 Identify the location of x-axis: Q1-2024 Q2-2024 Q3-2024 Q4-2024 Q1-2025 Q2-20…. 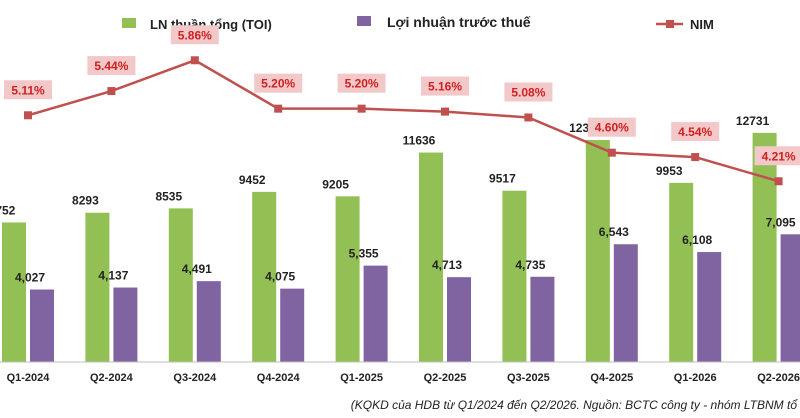
(400, 372).